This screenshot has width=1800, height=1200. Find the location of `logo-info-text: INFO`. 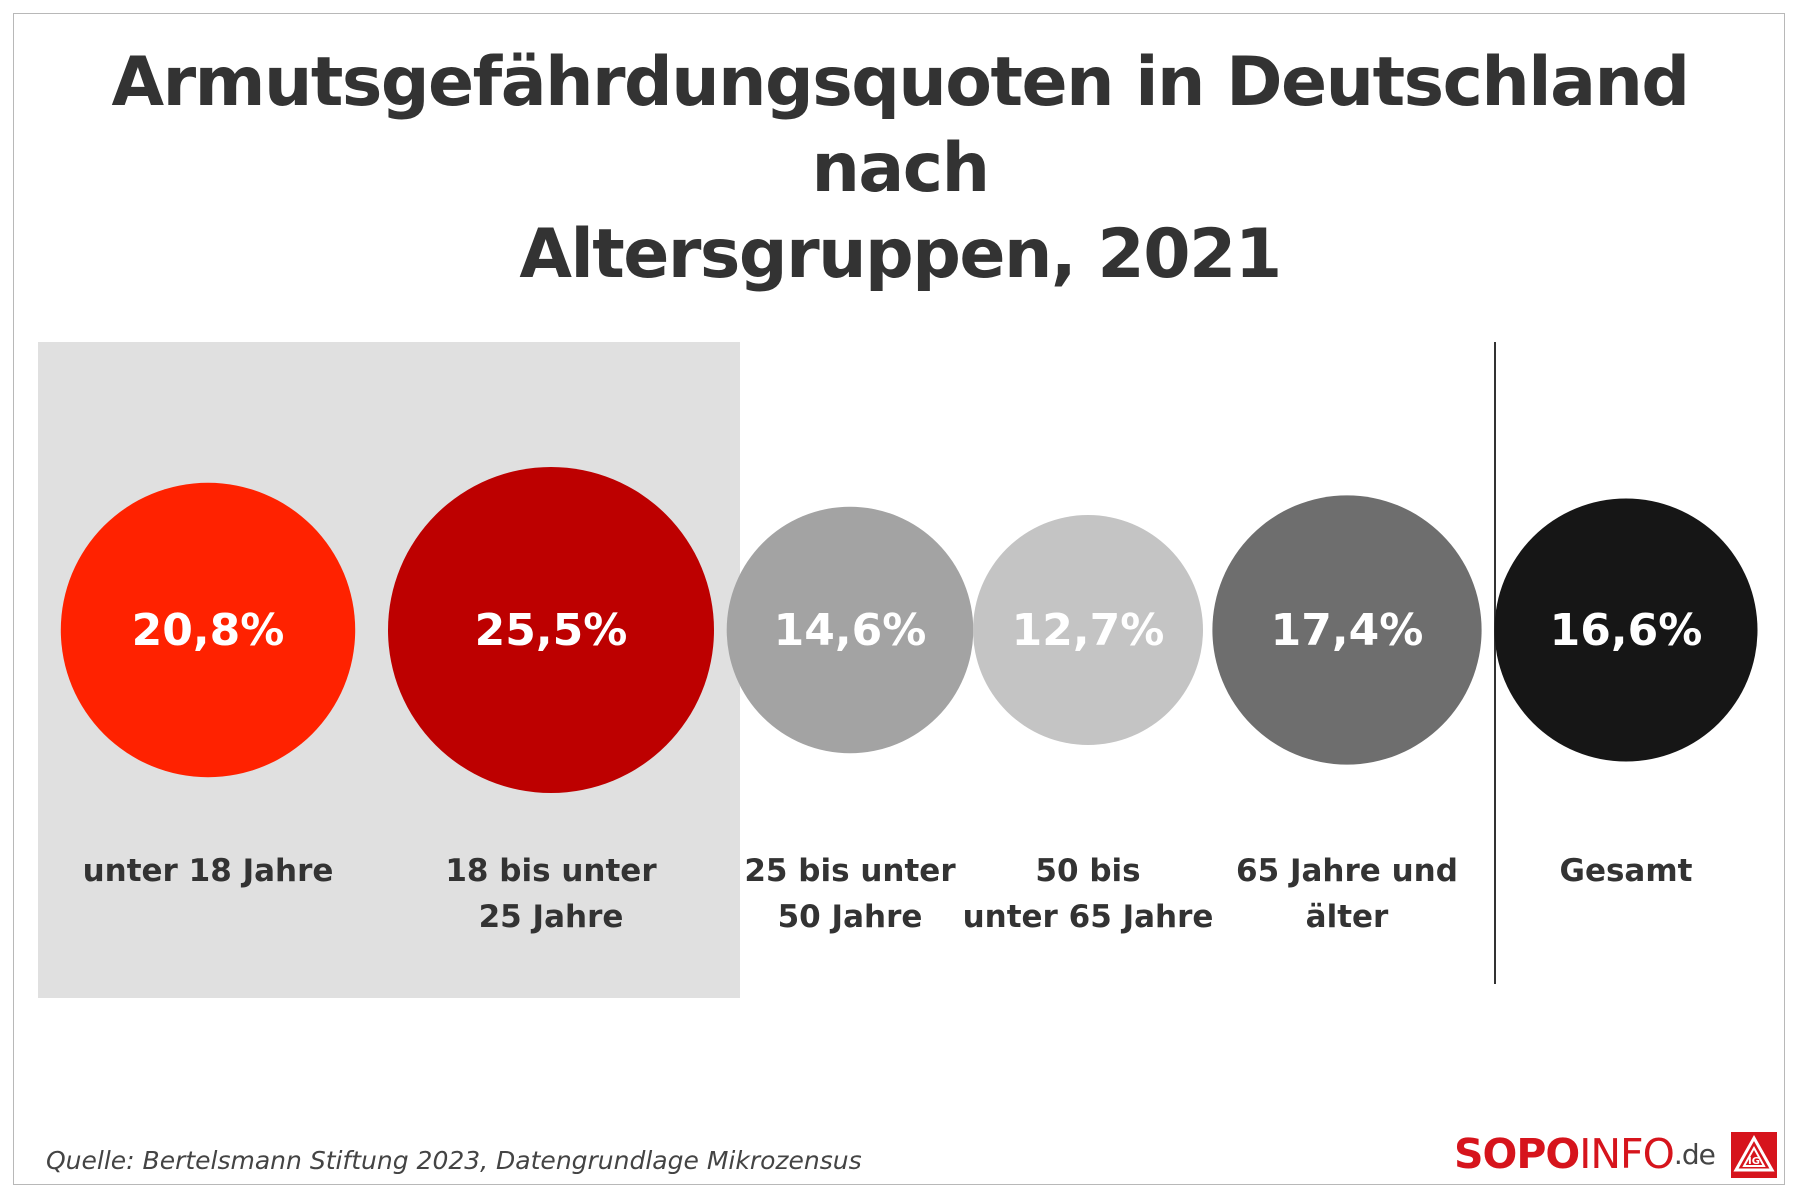

logo-info-text: INFO is located at coordinates (1627, 1154).